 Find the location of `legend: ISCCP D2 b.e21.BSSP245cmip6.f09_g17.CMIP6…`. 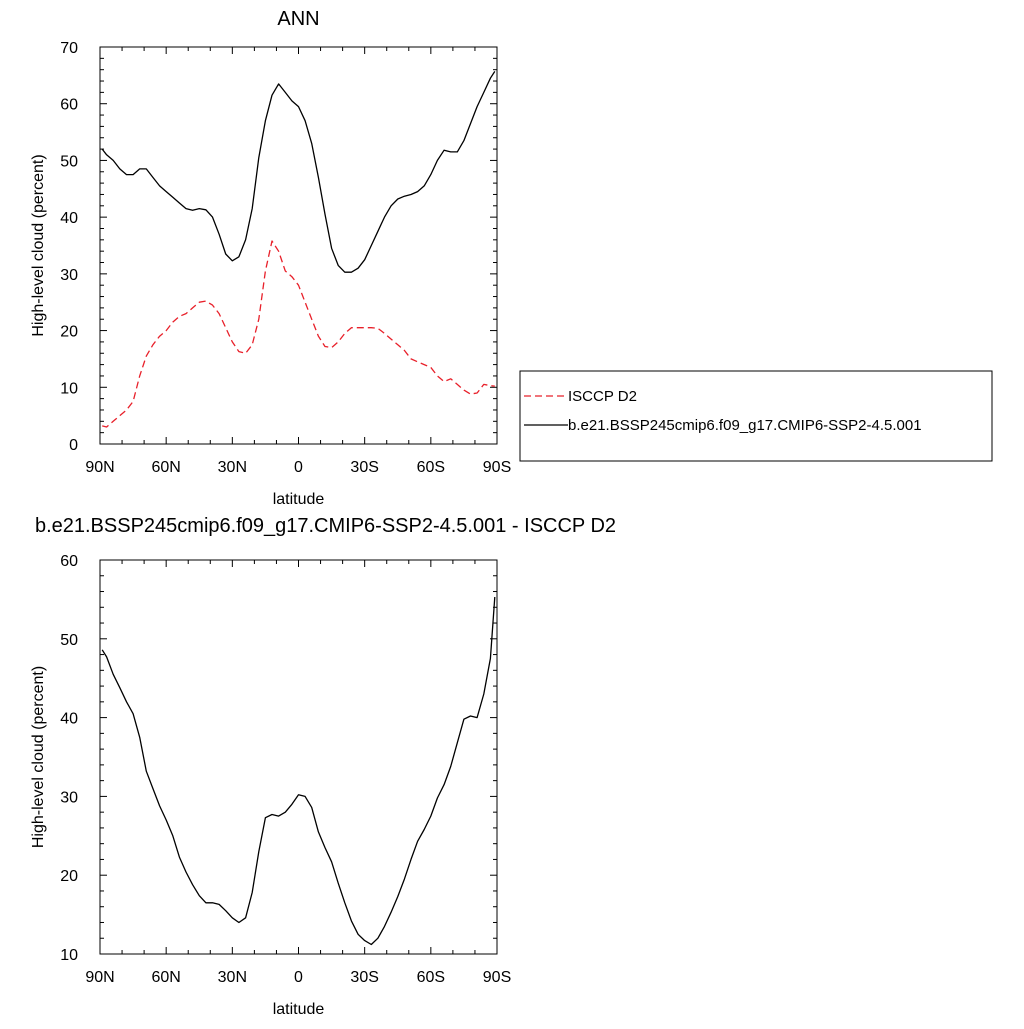

legend: ISCCP D2 b.e21.BSSP245cmip6.f09_g17.CMIP6… is located at coordinates (756, 416).